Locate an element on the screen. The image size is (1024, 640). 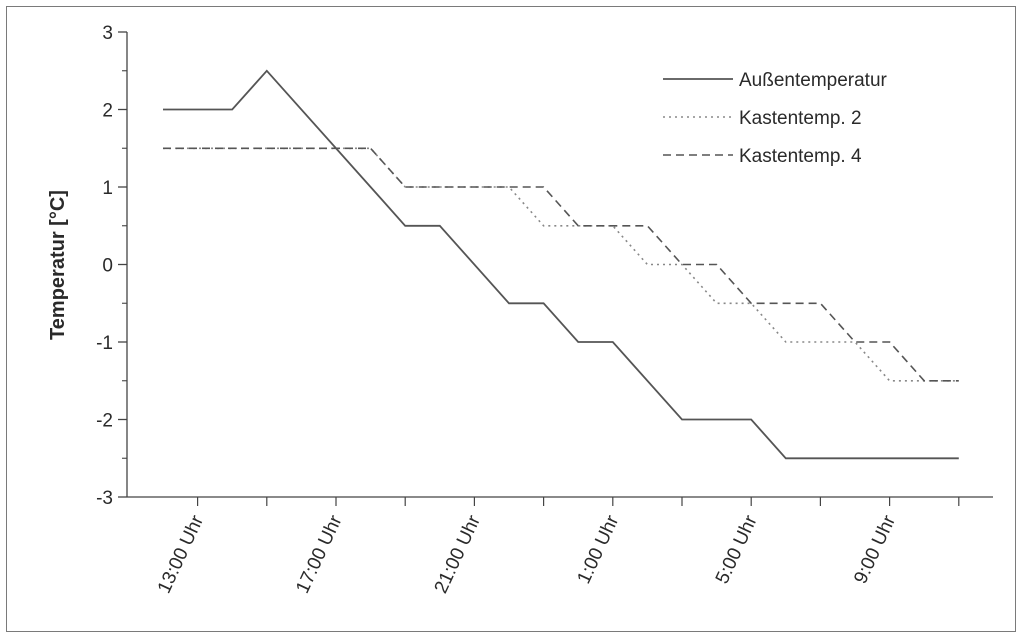
y-tick-label: -2 is located at coordinates (104, 421).